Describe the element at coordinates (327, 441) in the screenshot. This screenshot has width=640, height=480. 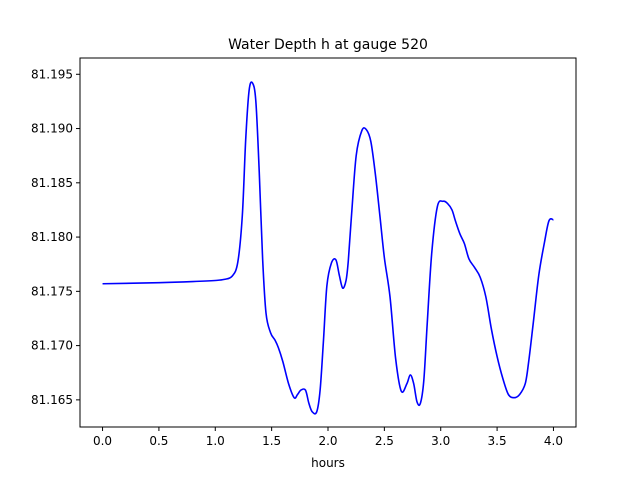
I see `x-tick-label: 2.0` at that location.